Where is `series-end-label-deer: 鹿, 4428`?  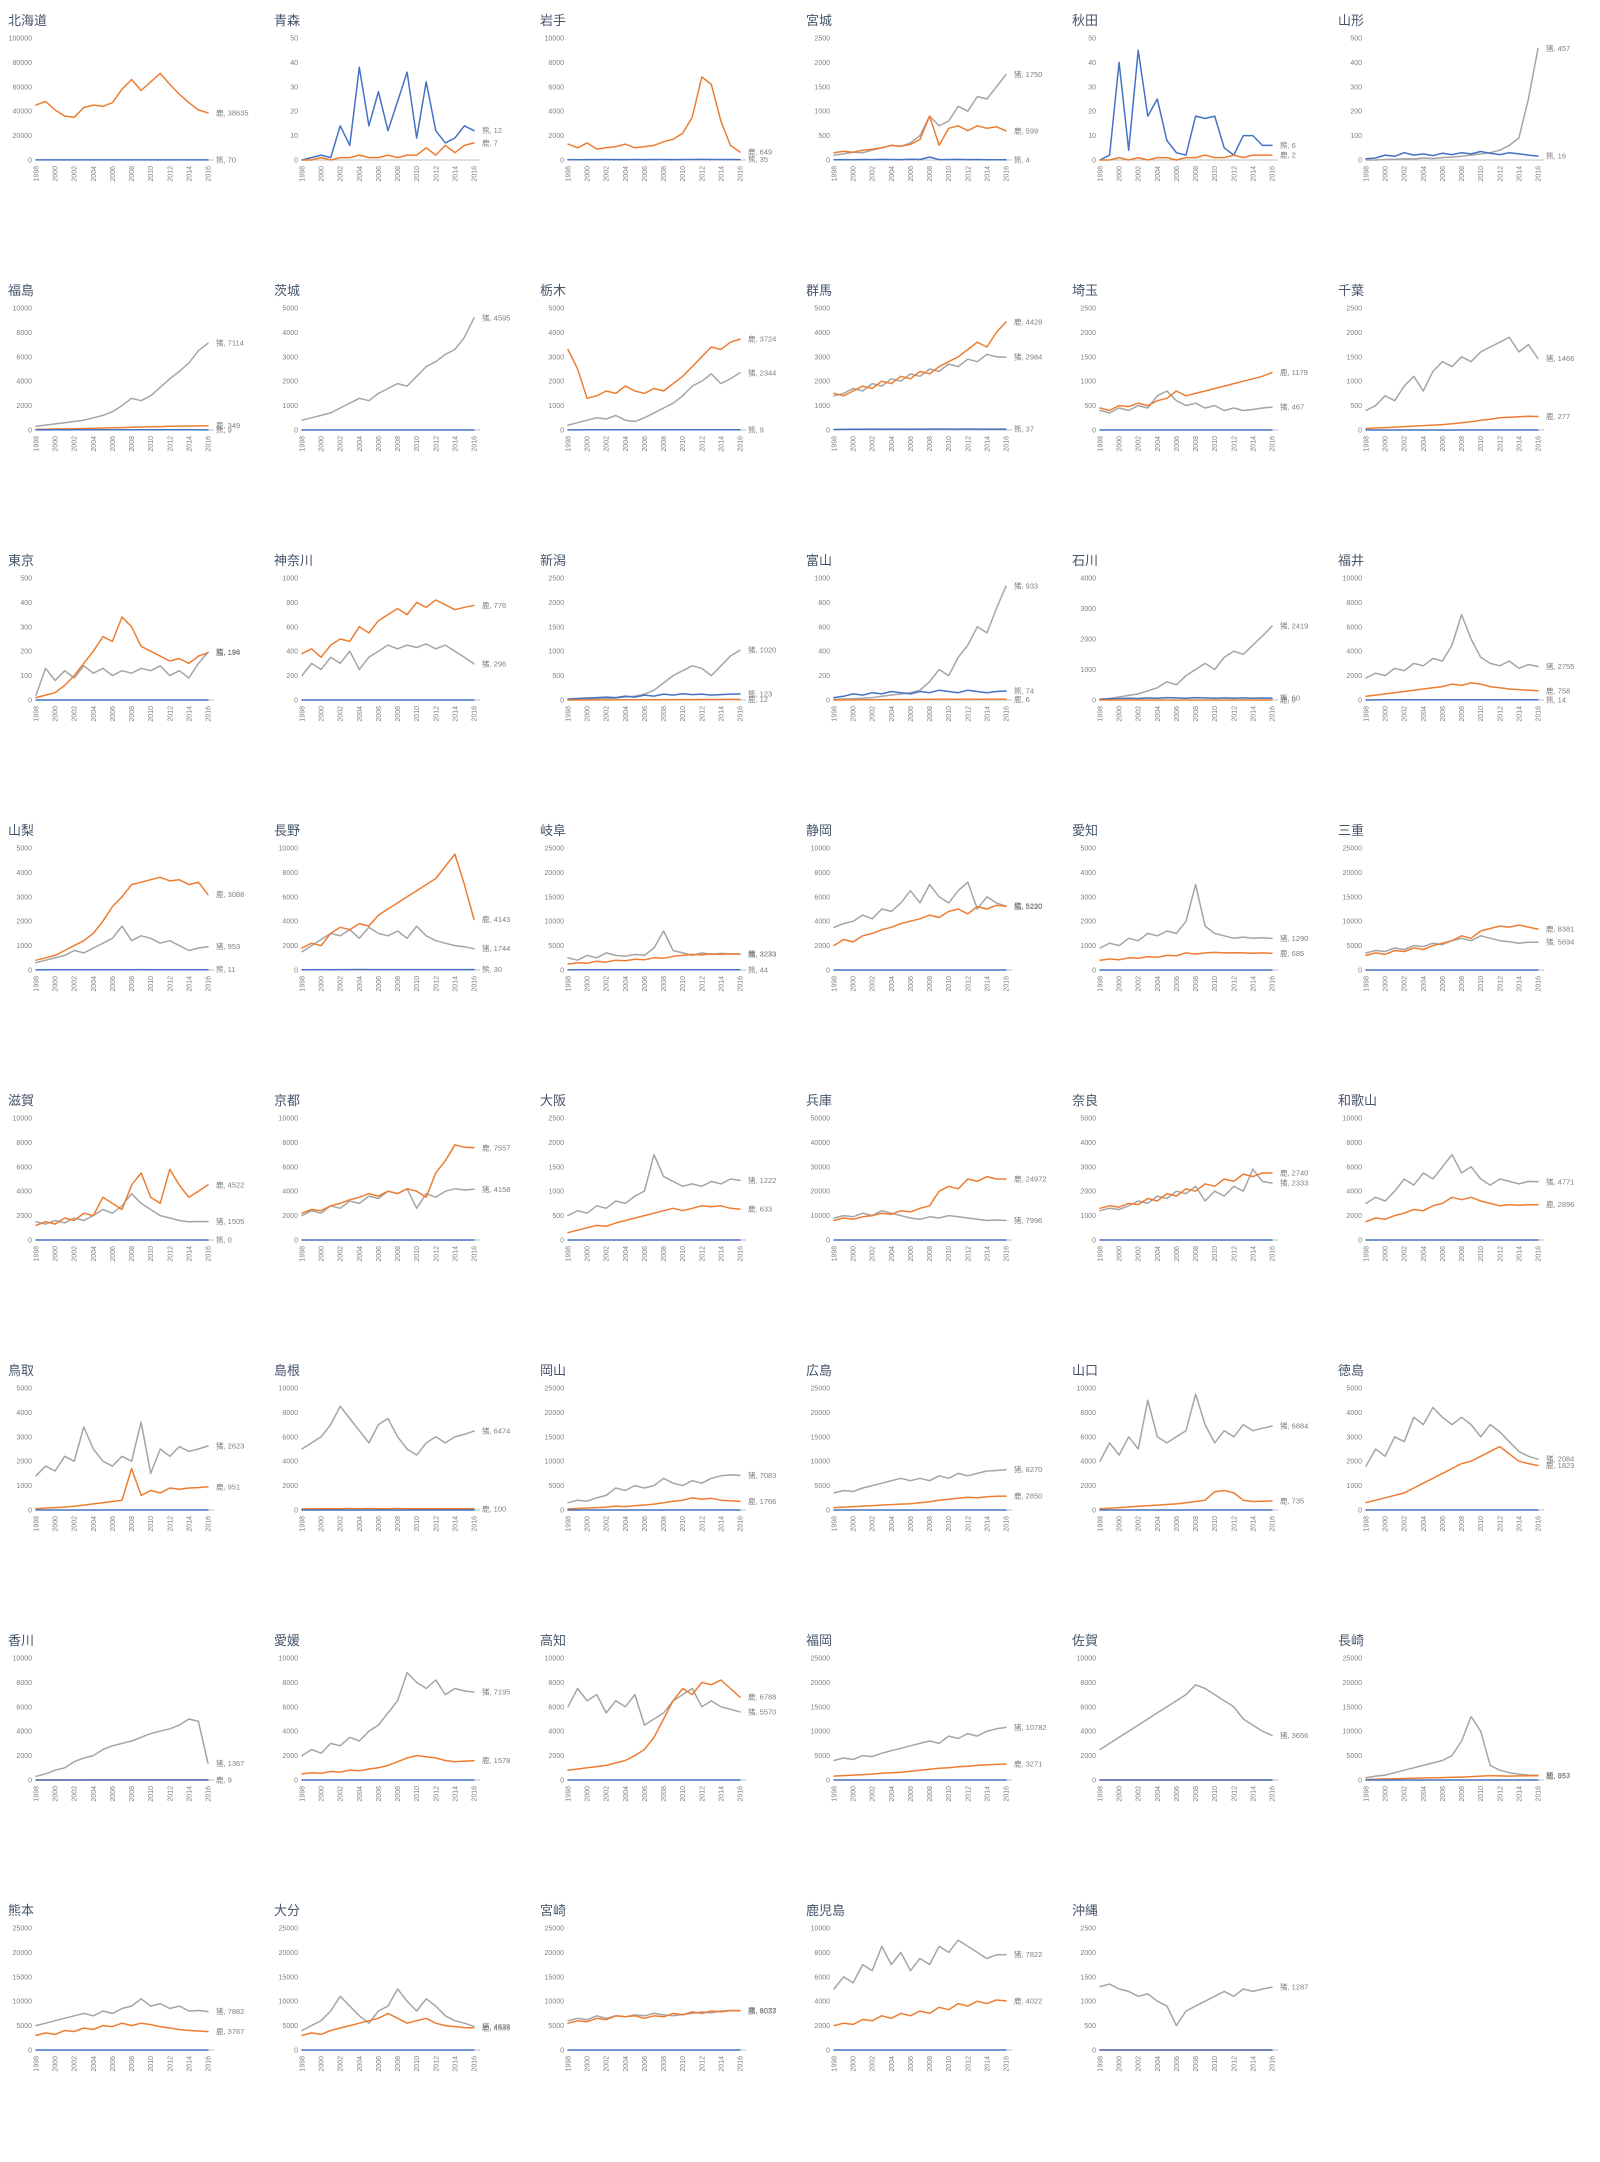
series-end-label-deer: 鹿, 4428 is located at coordinates (1028, 321).